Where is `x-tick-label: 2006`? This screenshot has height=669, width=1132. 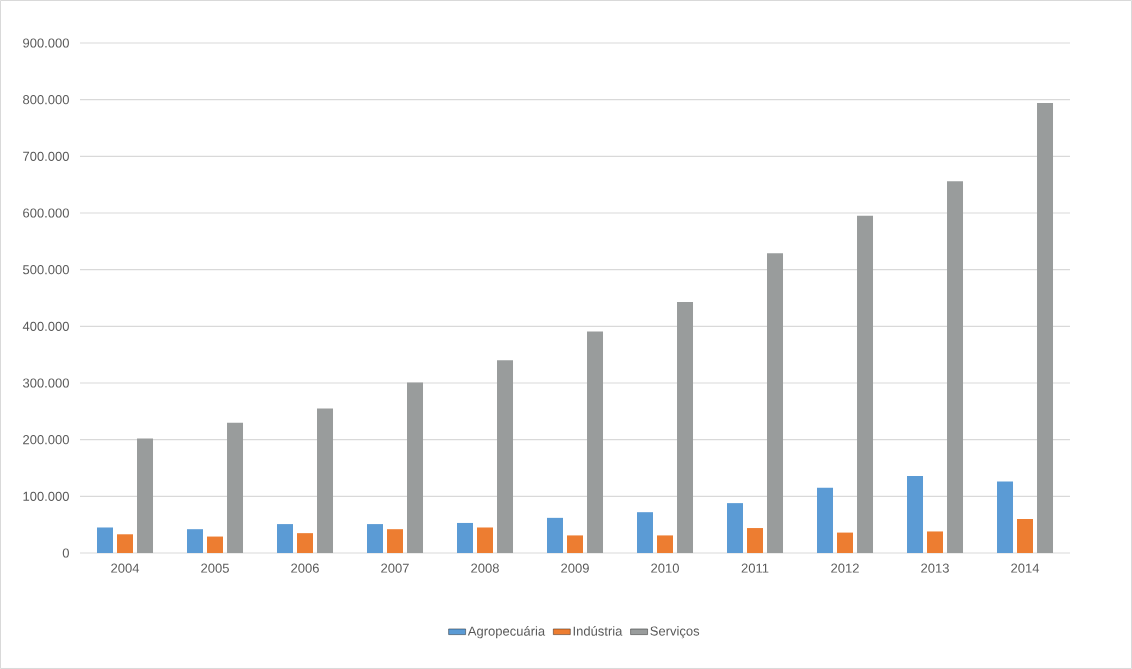
x-tick-label: 2006 is located at coordinates (305, 568).